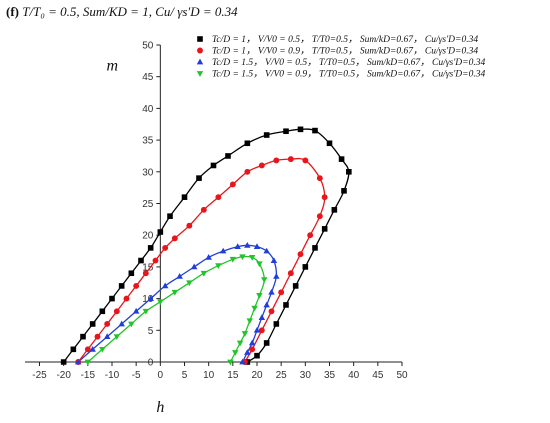 The height and width of the screenshot is (423, 550). I want to click on x-tick-label: -15, so click(88, 375).